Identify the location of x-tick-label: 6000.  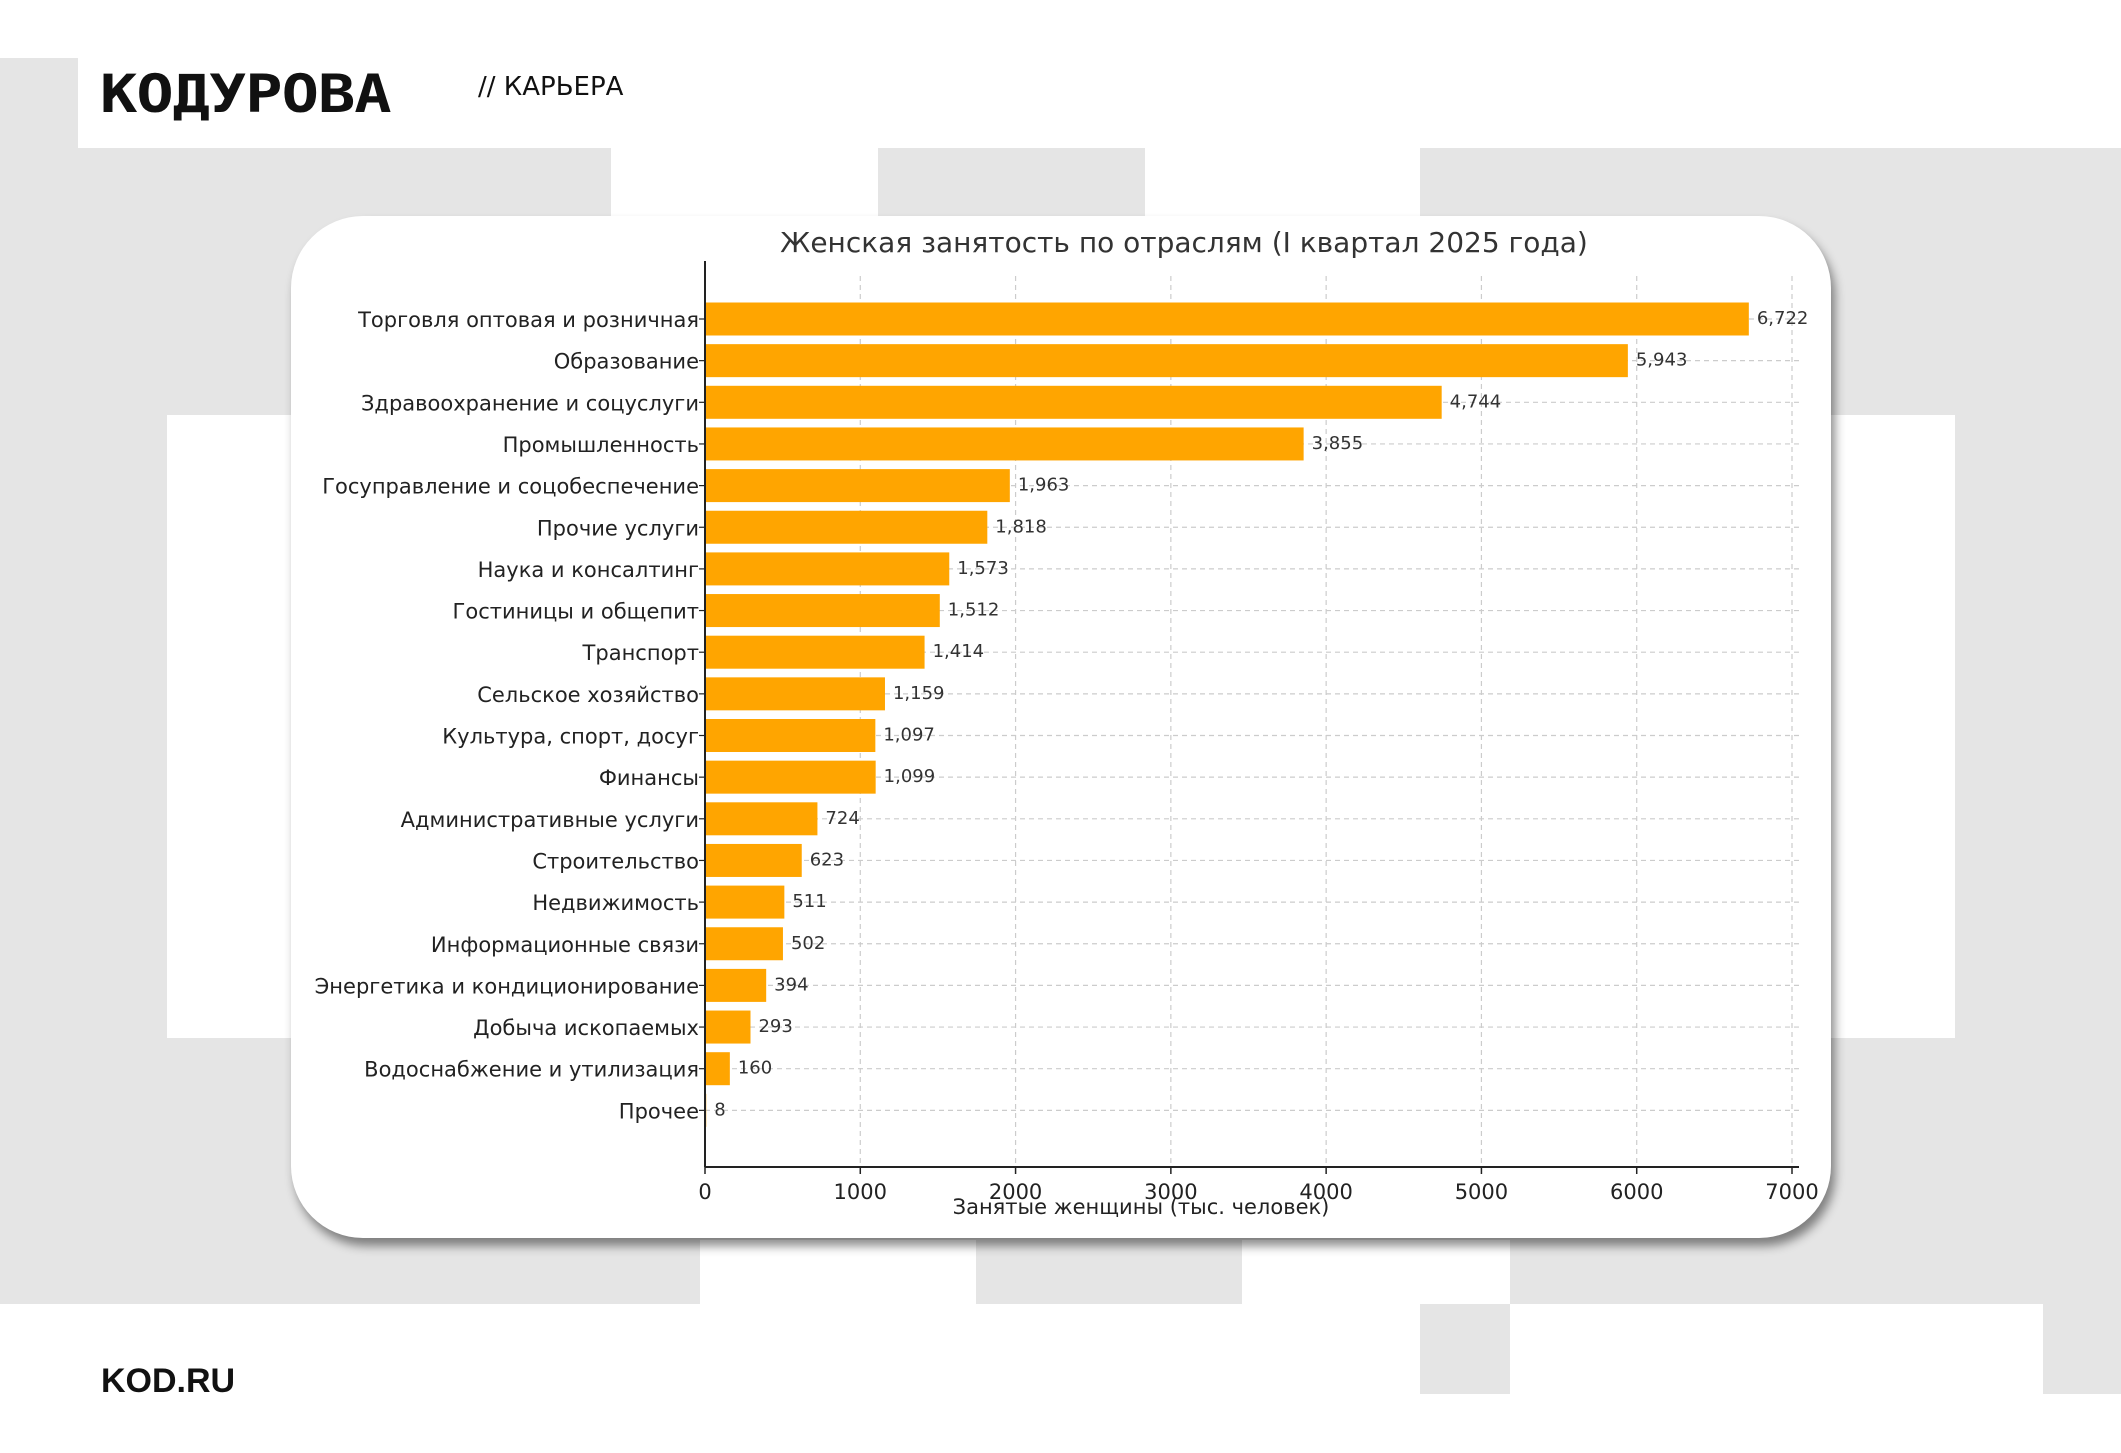
(1636, 1192).